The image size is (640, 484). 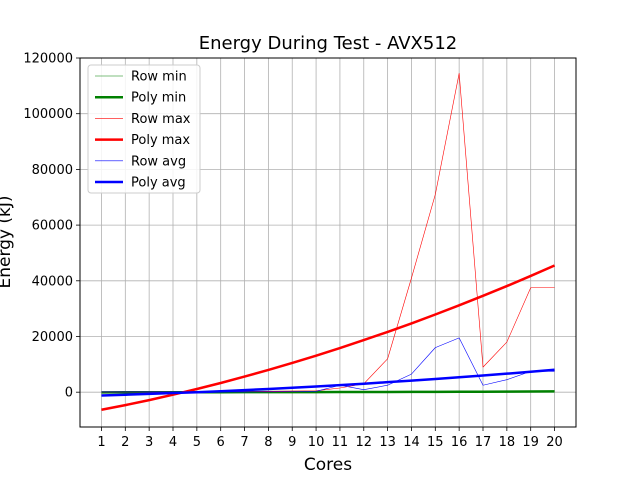 What do you see at coordinates (158, 98) in the screenshot?
I see `legend-label: Poly min` at bounding box center [158, 98].